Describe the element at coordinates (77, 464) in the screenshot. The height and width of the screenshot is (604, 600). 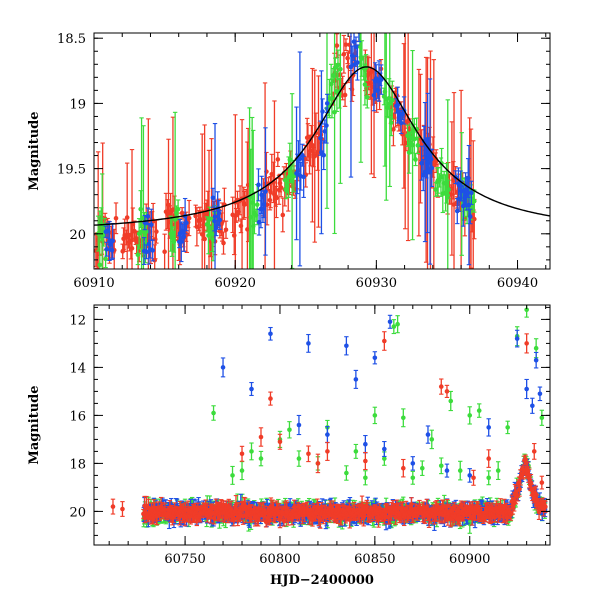
I see `full-y-tick-label: 18` at that location.